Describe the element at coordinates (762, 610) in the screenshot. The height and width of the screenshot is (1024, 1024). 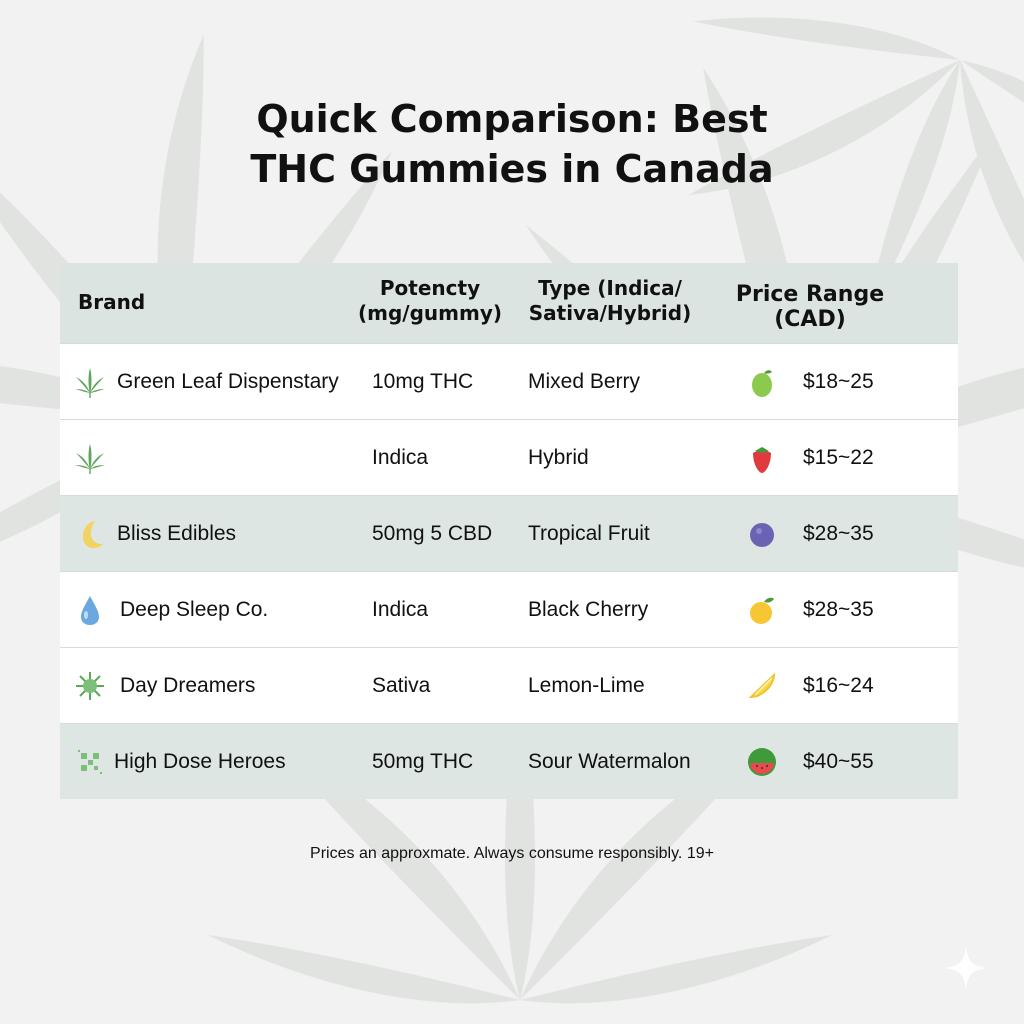
I see `orange-icon` at that location.